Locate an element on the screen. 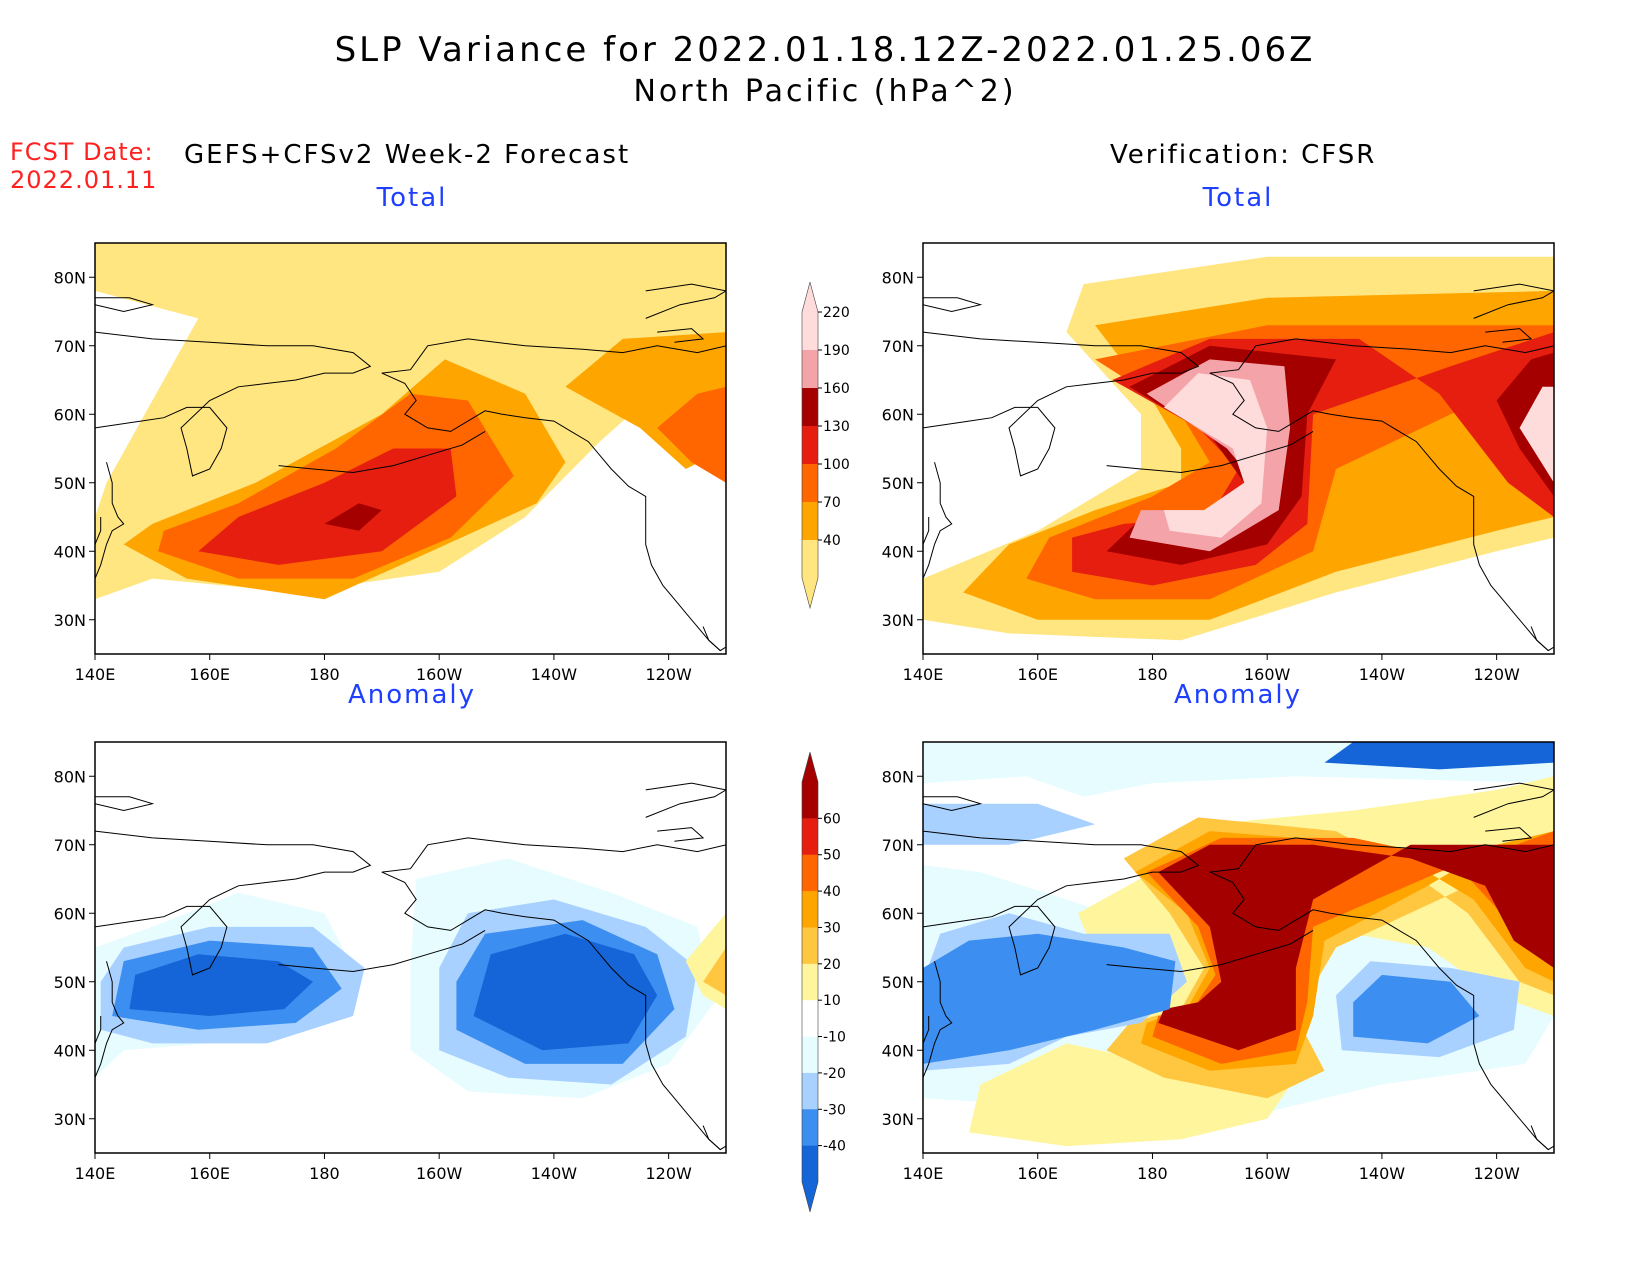 The height and width of the screenshot is (1275, 1650). forecast-column-heading: GEFS+CFSv2 Week-2 Forecast is located at coordinates (407, 155).